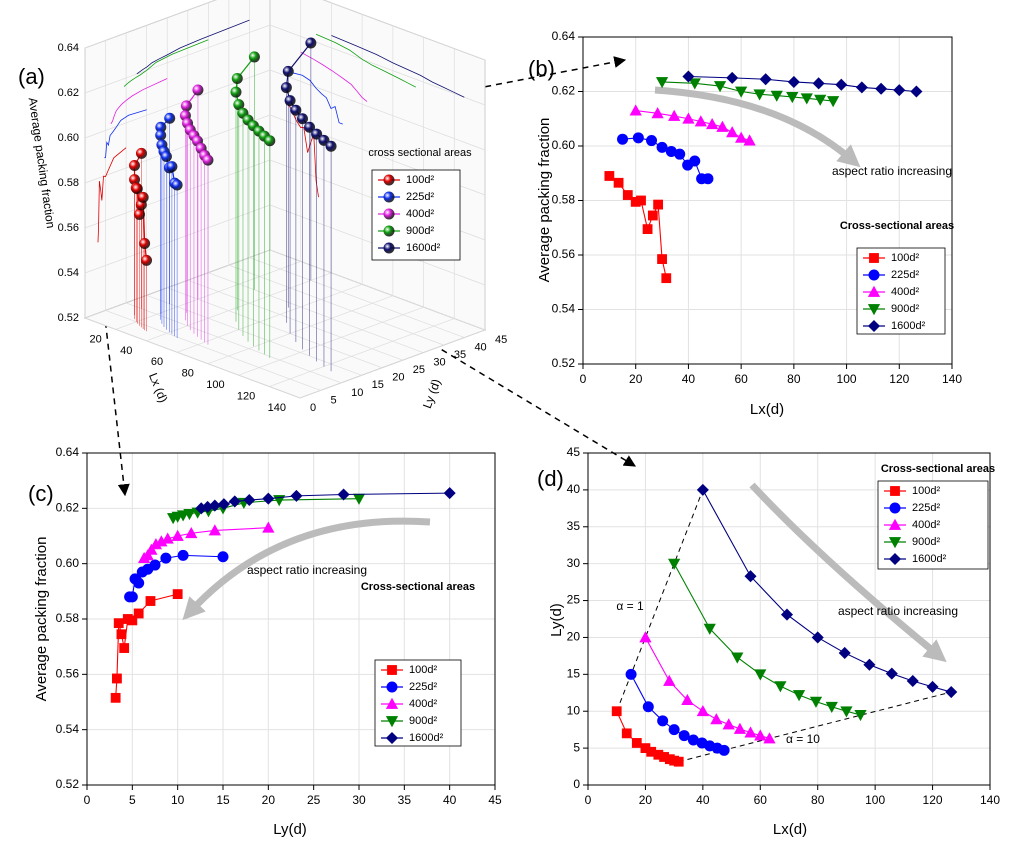 The image size is (1024, 854). Describe the element at coordinates (420, 153) in the screenshot. I see `legend-title: cross sectional areas` at that location.